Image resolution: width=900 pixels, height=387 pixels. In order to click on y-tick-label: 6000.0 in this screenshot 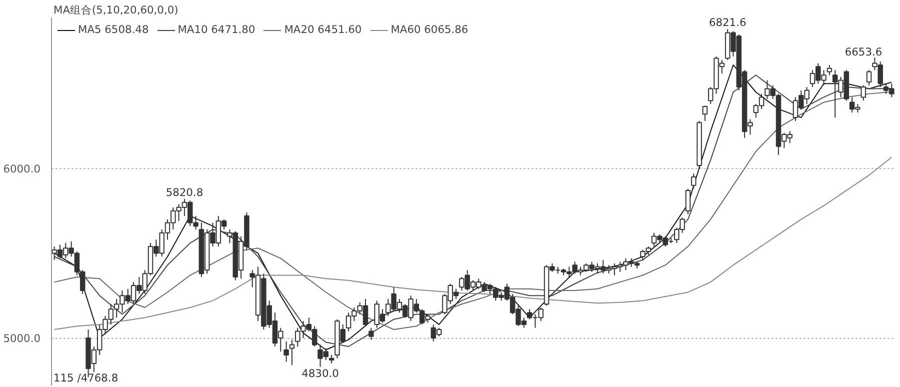, I will do `click(22, 169)`.